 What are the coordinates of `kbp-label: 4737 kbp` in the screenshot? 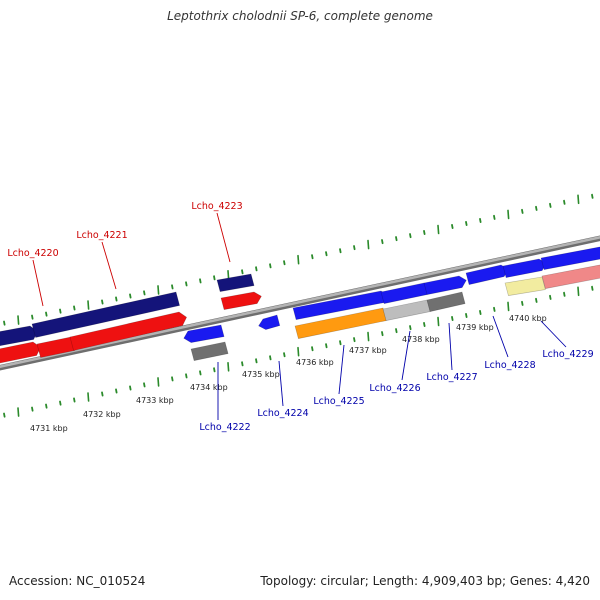 It's located at (368, 350).